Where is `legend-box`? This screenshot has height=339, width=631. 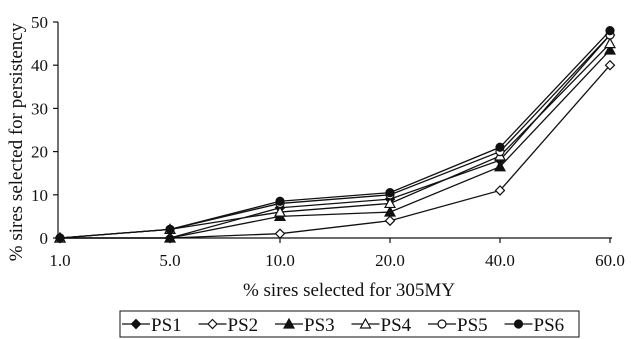 legend-box is located at coordinates (349, 324).